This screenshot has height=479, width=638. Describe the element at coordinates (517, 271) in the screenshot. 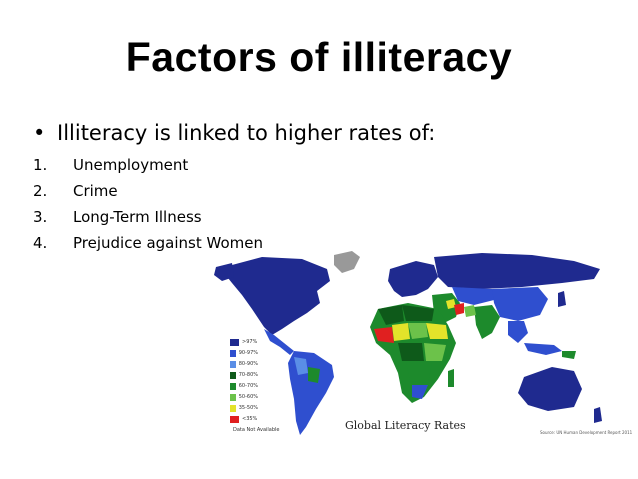

I see `map-region-russia` at that location.